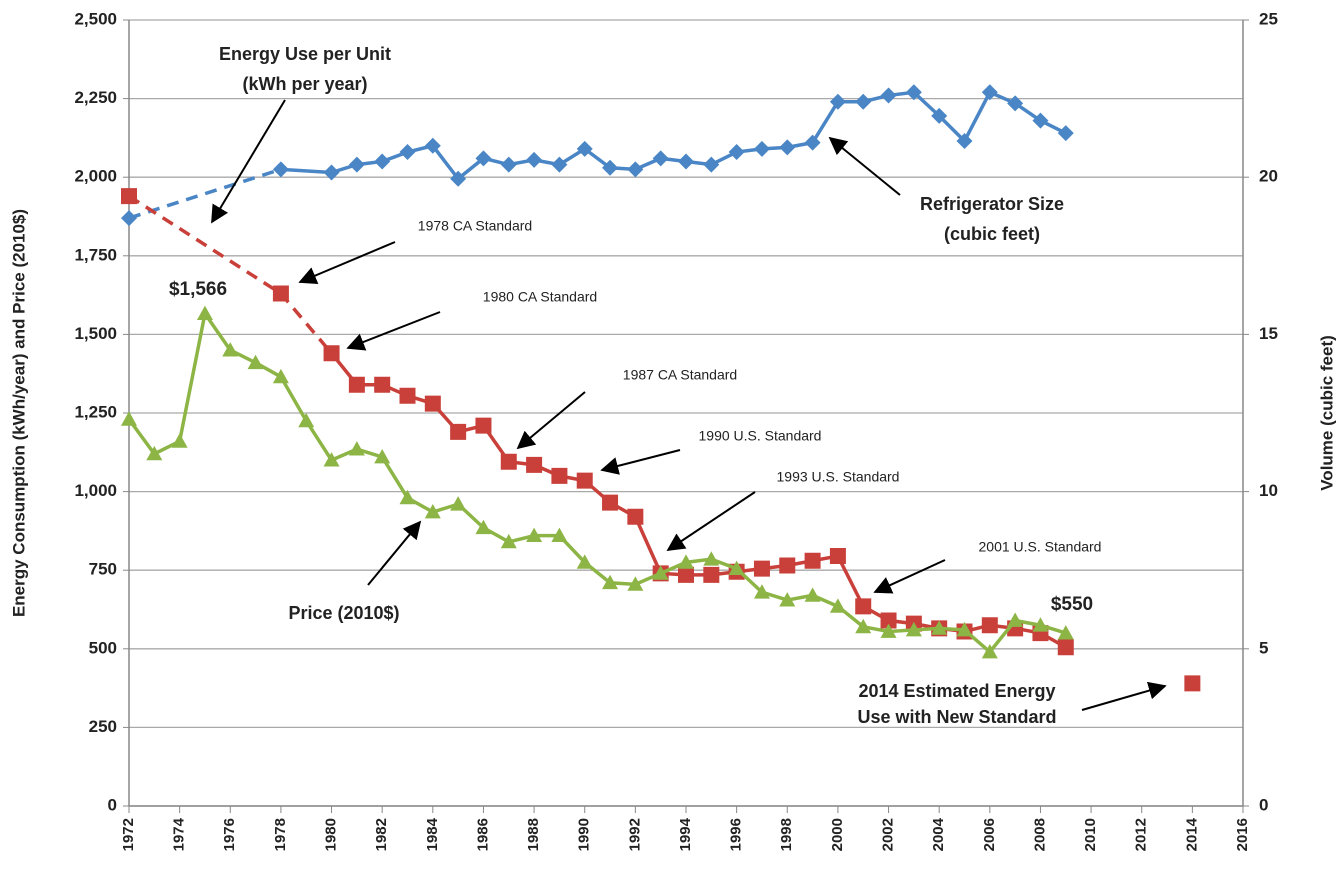  I want to click on y2-tick-label: 10, so click(1268, 490).